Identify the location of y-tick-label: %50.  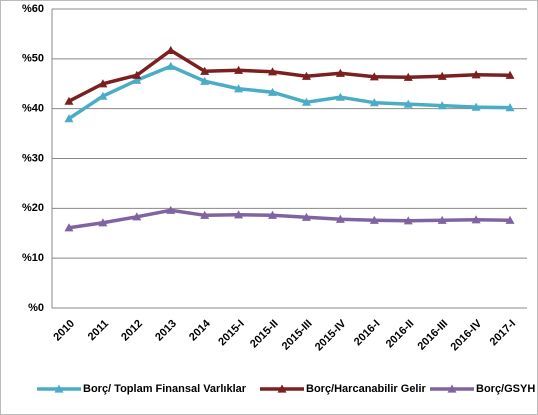
(33, 59).